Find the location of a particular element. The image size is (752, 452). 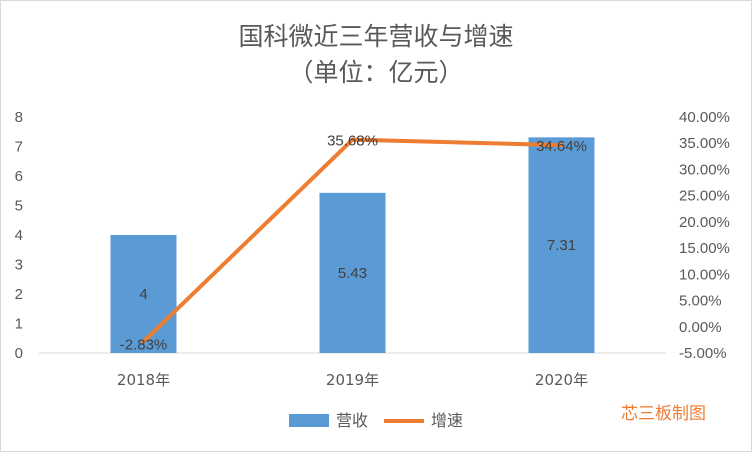

revenue-data-label: 4 is located at coordinates (143, 294).